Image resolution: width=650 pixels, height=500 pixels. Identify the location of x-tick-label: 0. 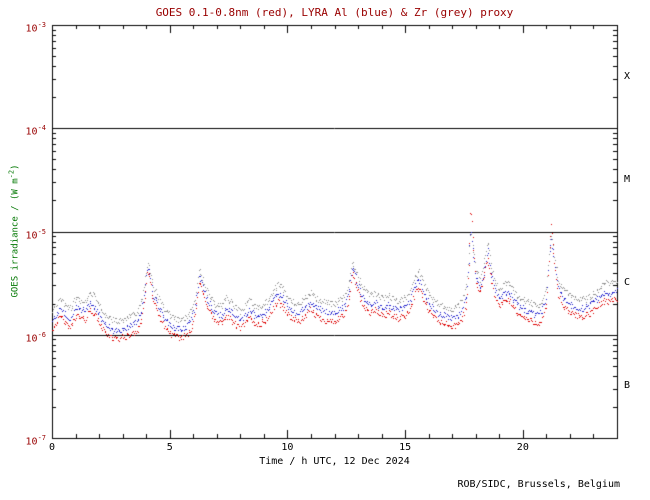
(52, 447).